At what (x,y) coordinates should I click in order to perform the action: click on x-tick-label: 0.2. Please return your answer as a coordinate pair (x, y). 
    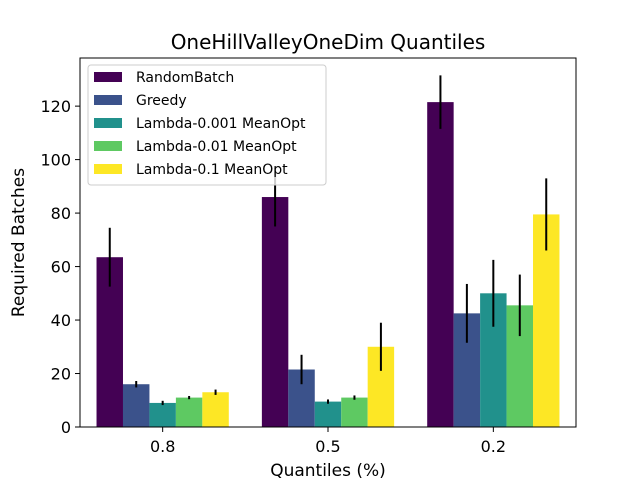
    Looking at the image, I should click on (493, 446).